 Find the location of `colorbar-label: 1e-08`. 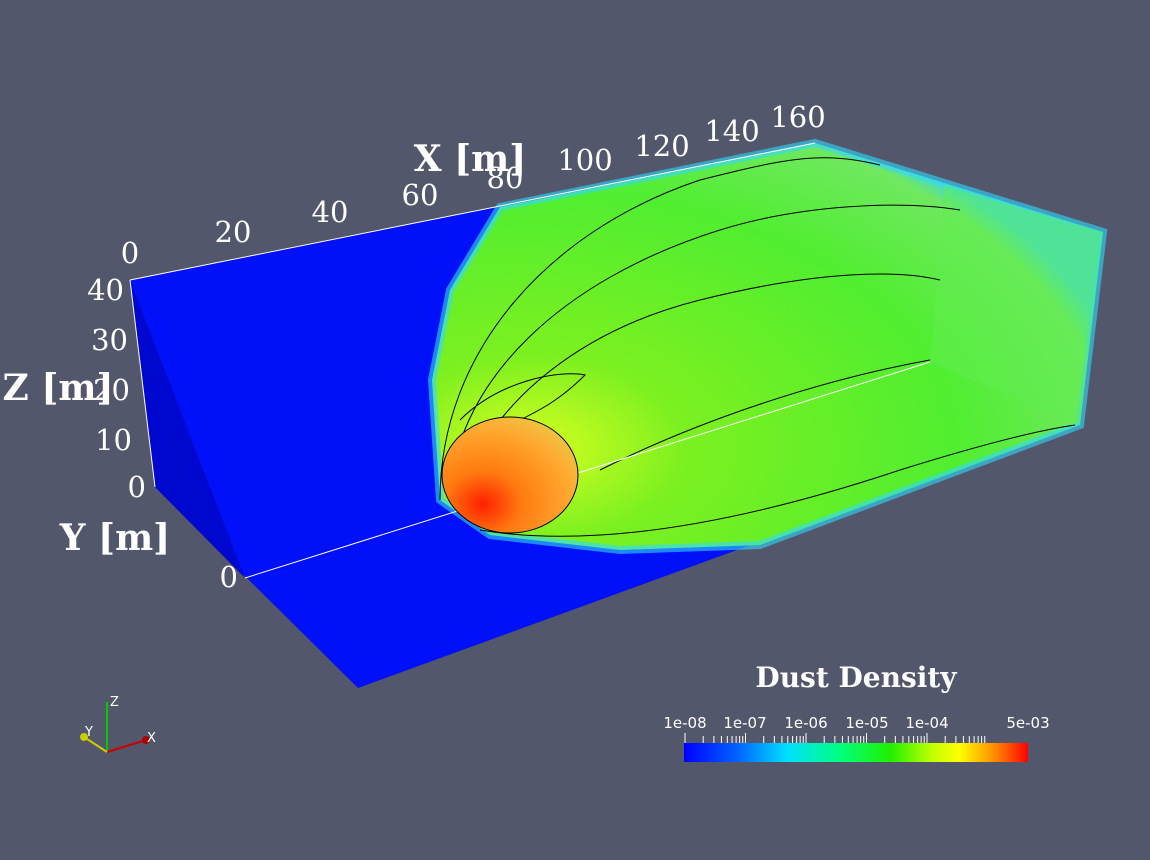

colorbar-label: 1e-08 is located at coordinates (684, 723).